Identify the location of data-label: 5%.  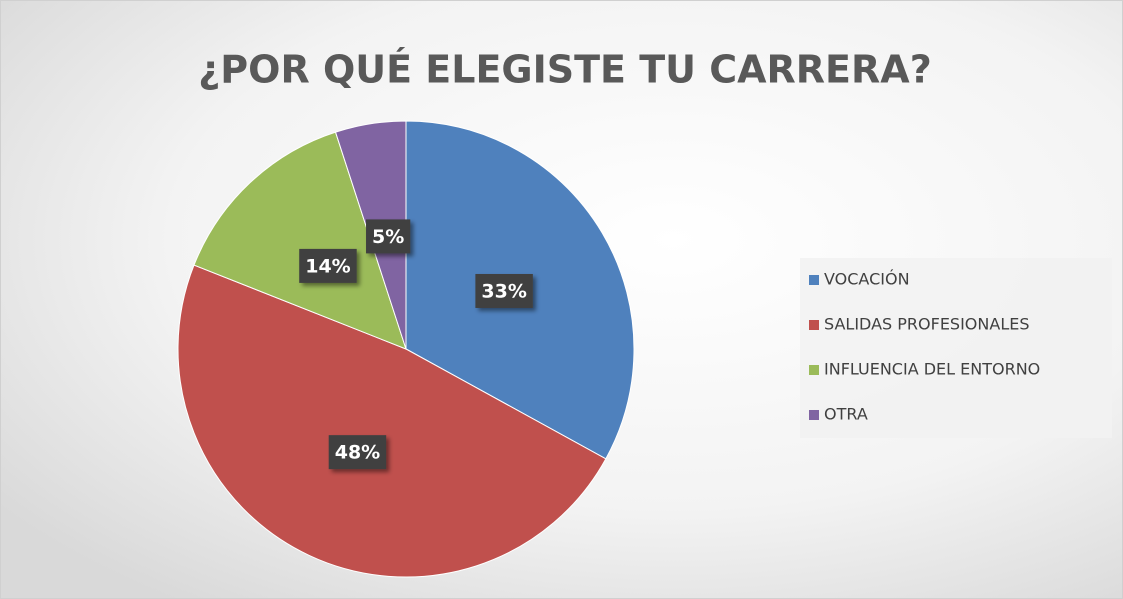
(388, 237).